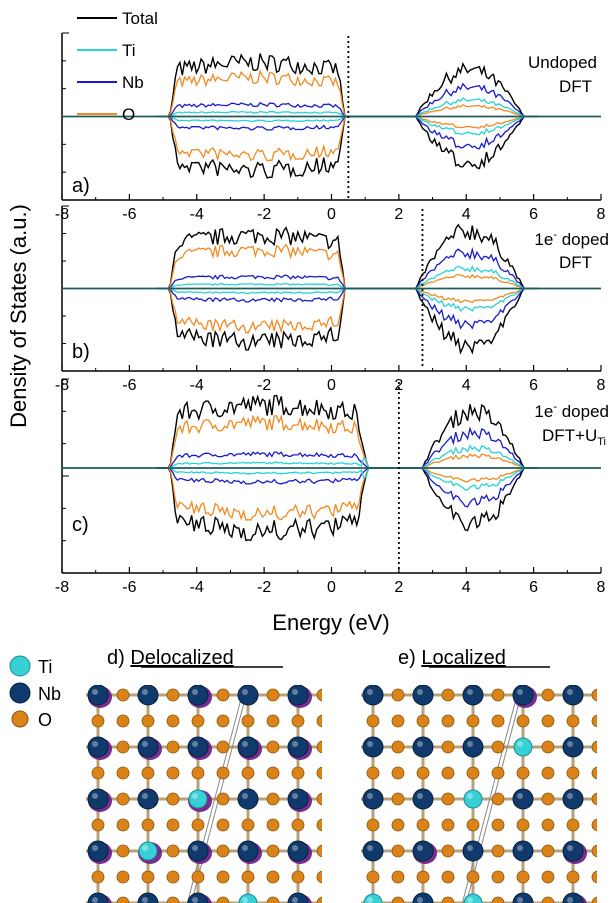  Describe the element at coordinates (347, 256) in the screenshot. I see `dos-curve-total-up` at that location.